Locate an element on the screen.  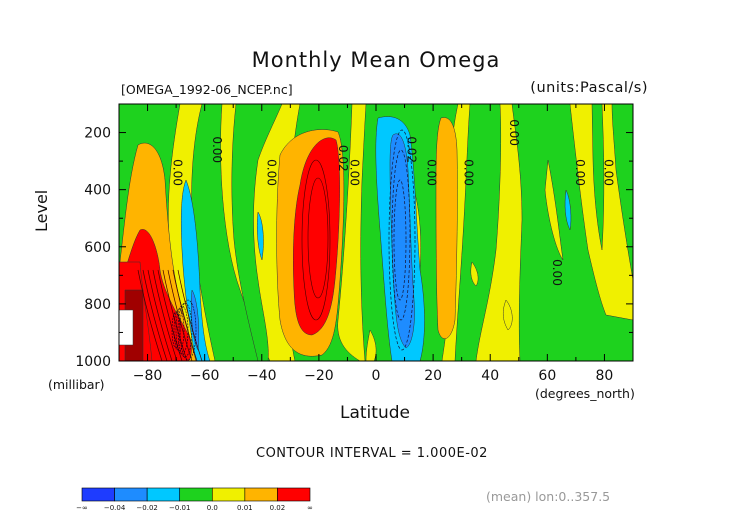
x-tick-label: −20 is located at coordinates (319, 376).